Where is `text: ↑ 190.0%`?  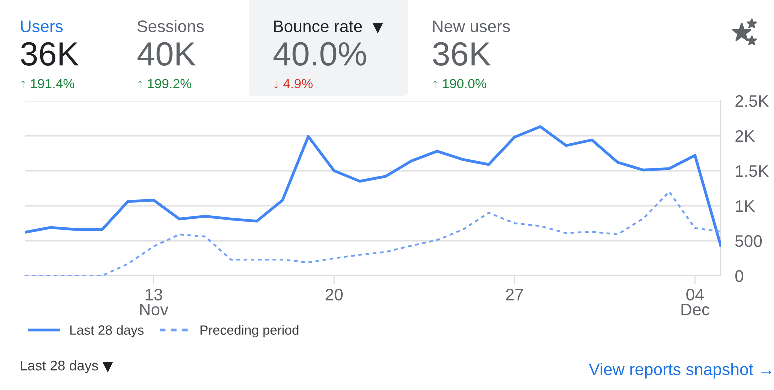
text: ↑ 190.0% is located at coordinates (460, 84).